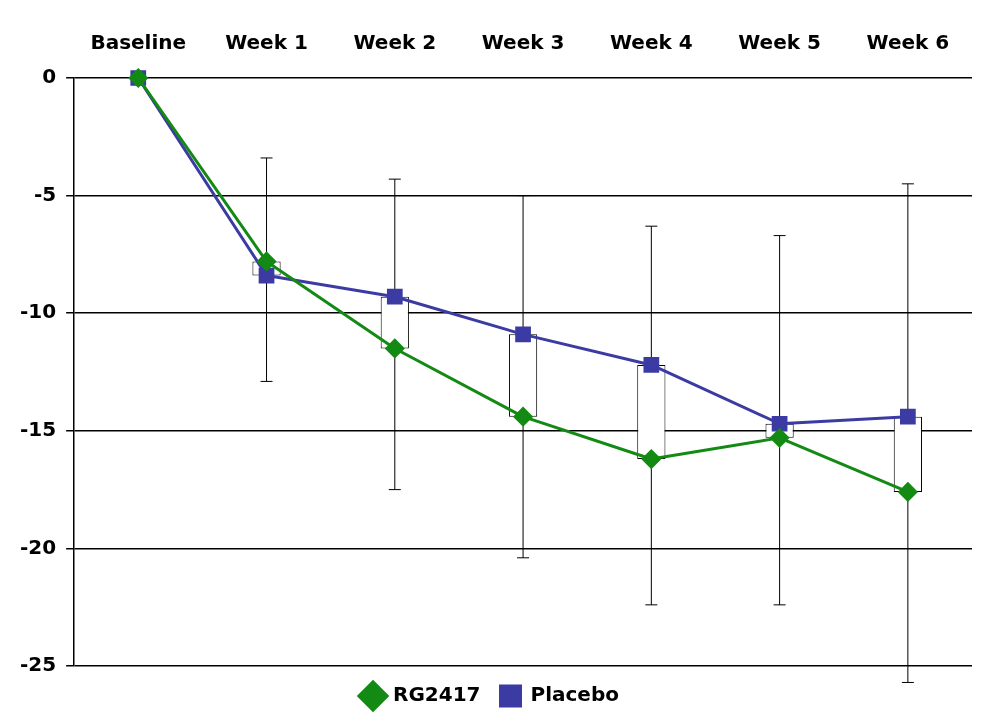  Describe the element at coordinates (395, 42) in the screenshot. I see `x-tick-label: Week 2` at that location.